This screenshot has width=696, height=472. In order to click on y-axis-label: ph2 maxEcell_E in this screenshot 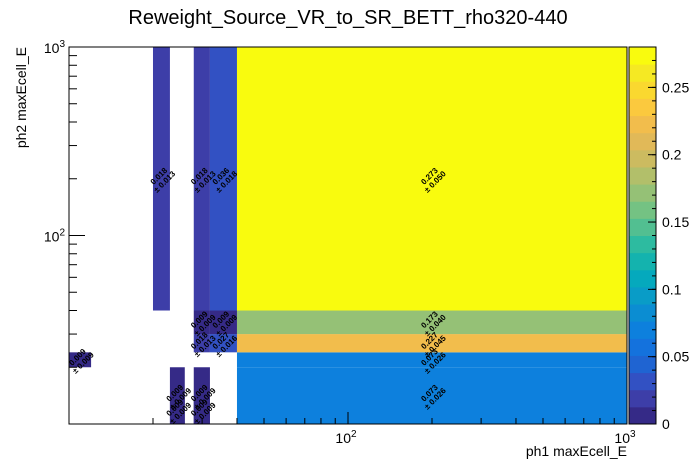, I will do `click(21, 97)`.